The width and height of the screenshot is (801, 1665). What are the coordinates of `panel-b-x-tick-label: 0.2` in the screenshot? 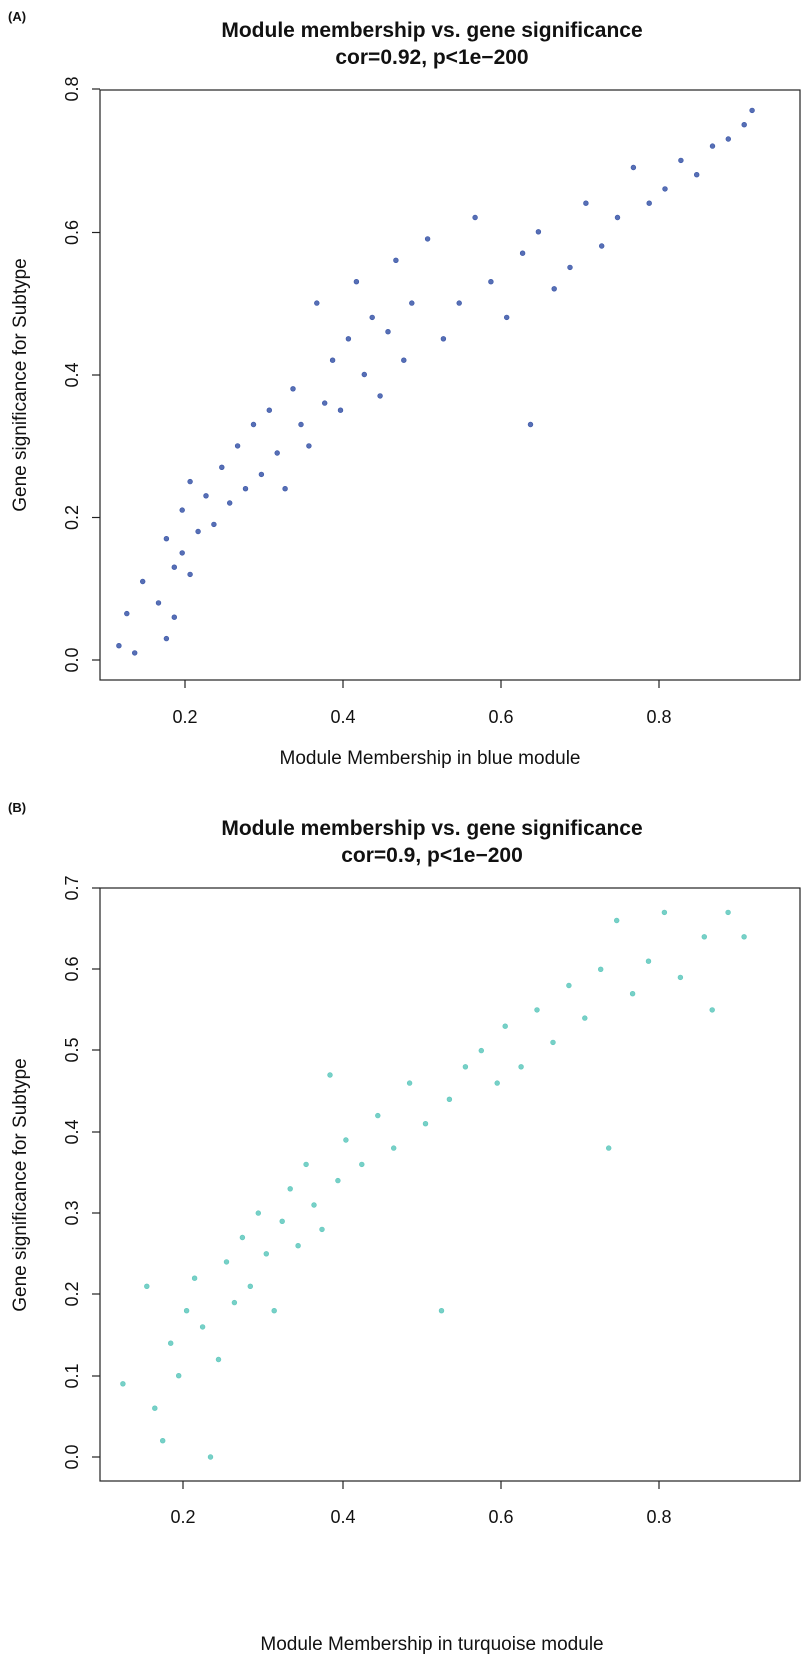 It's located at (182, 1517).